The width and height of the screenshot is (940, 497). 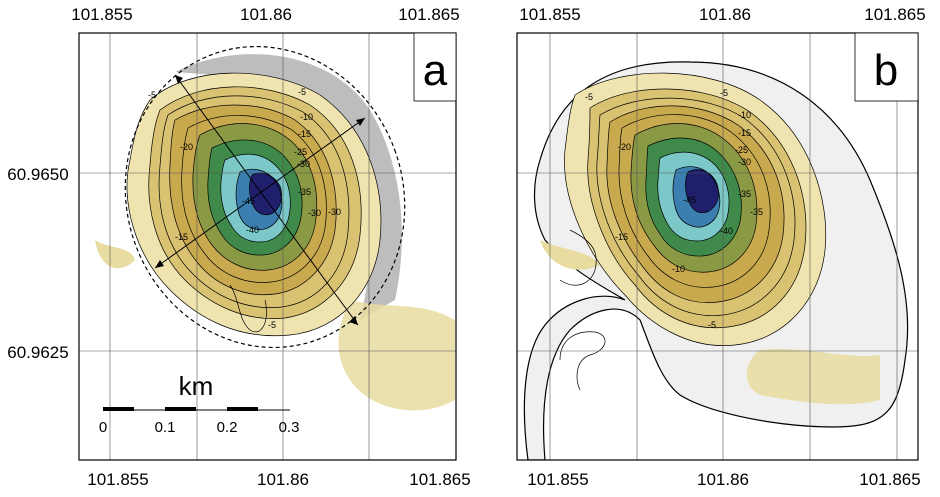 What do you see at coordinates (165, 427) in the screenshot?
I see `scale-label: 0.1` at bounding box center [165, 427].